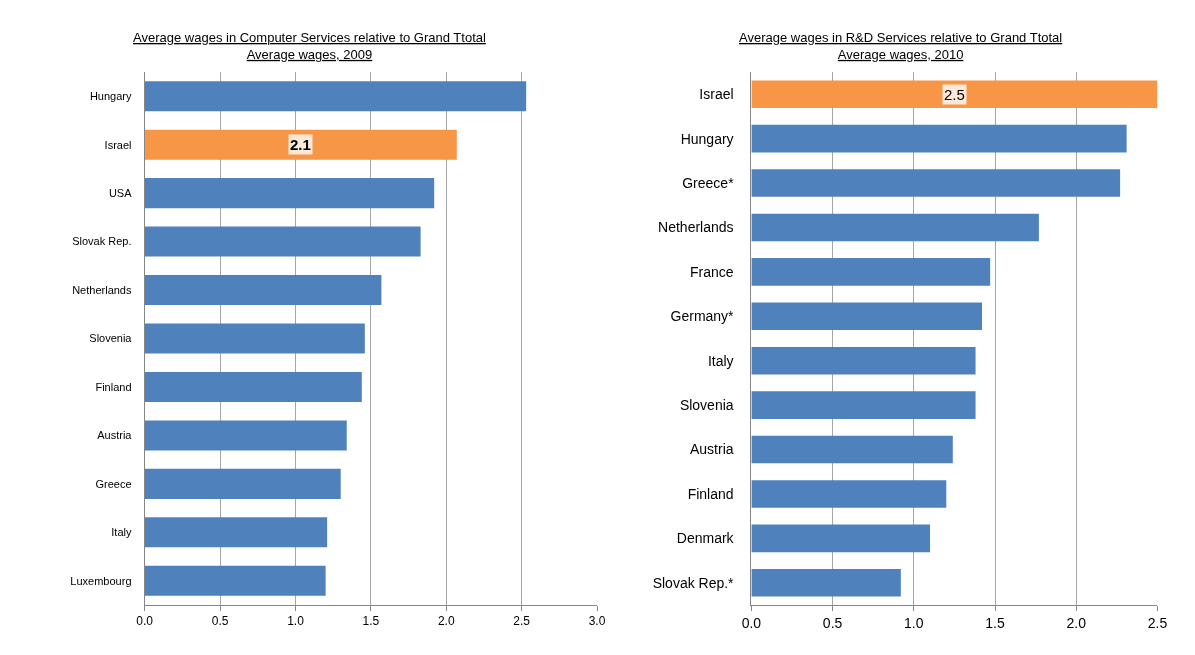  I want to click on chart-title: Average wages in Computer Services relative to Grand Ttotal Average wages, 2009, so click(309, 46).